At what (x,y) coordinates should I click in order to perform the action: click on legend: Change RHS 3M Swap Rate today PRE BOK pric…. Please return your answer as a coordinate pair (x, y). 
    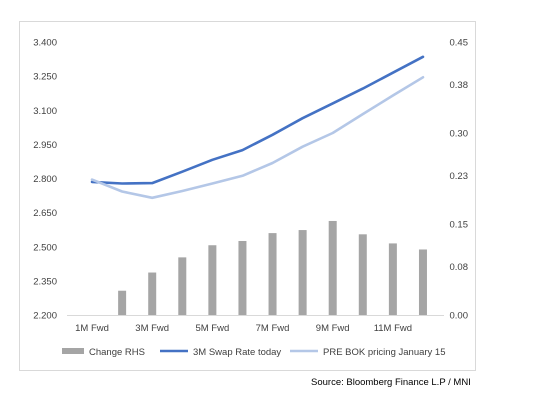
    Looking at the image, I should click on (254, 352).